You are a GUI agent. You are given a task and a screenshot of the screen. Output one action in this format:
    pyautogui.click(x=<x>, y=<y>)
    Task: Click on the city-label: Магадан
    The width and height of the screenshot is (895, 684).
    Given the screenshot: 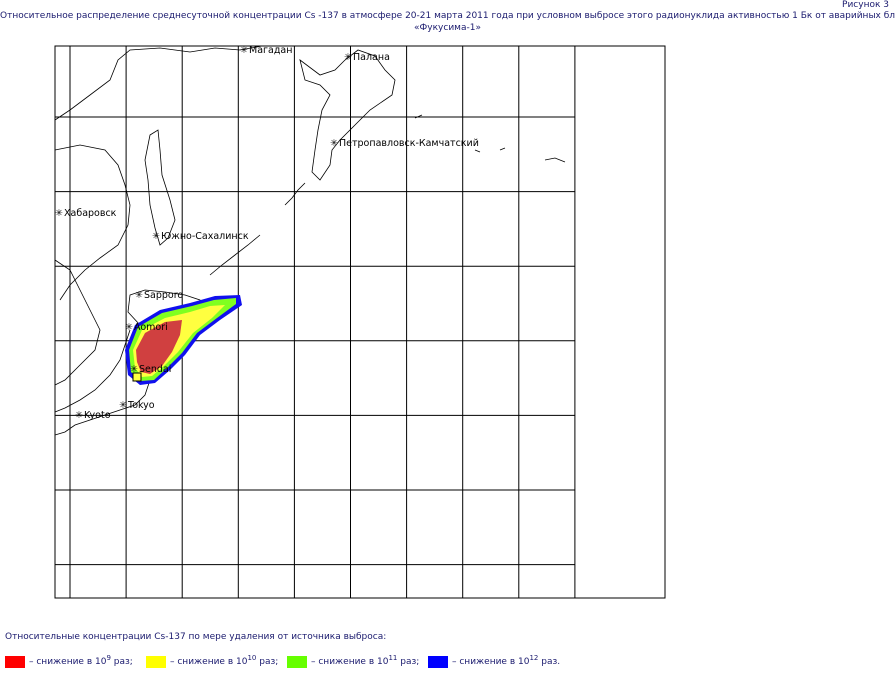 What is the action you would take?
    pyautogui.click(x=270, y=50)
    